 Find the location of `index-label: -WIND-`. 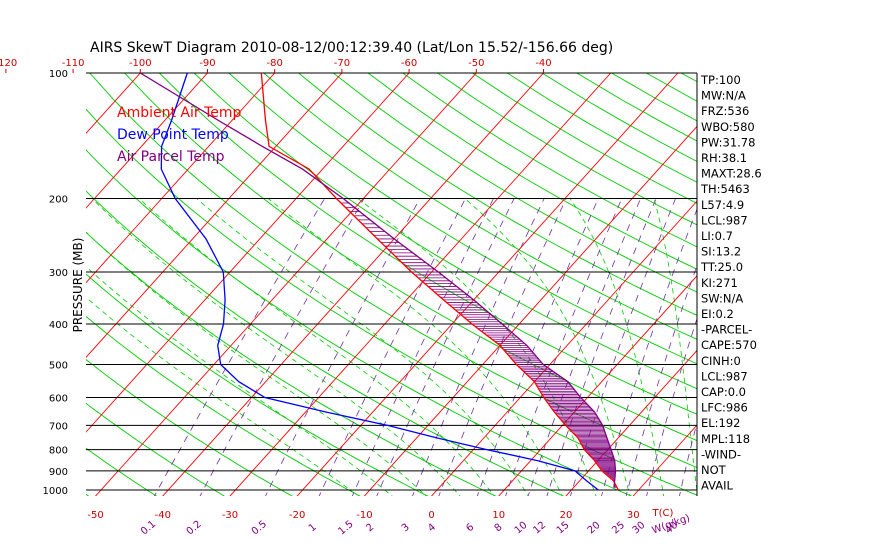

index-label: -WIND- is located at coordinates (721, 454).